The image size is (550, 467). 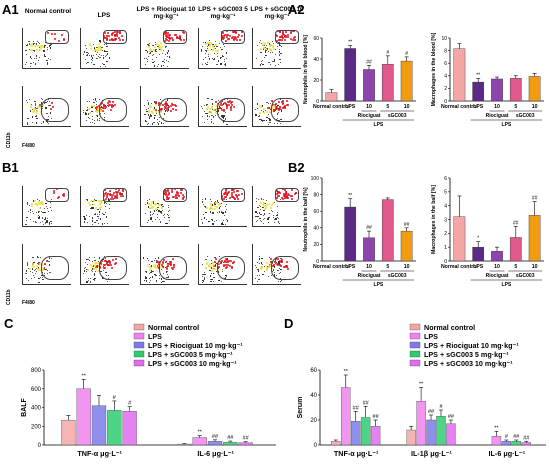 What do you see at coordinates (289, 323) in the screenshot?
I see `panel-label-d: D` at bounding box center [289, 323].